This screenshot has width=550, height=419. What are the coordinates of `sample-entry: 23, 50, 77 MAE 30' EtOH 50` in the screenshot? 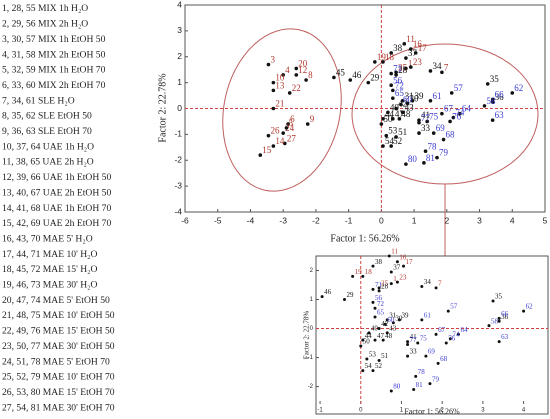 It's located at (58, 346).